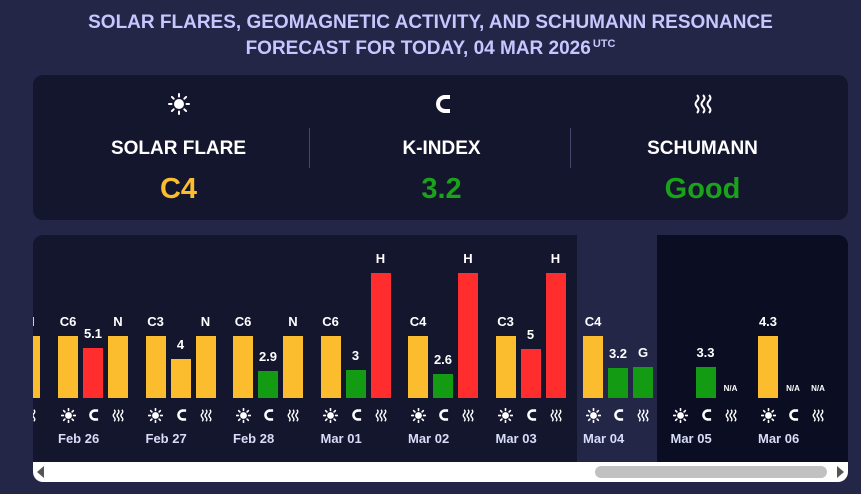 The height and width of the screenshot is (494, 861). What do you see at coordinates (618, 353) in the screenshot?
I see `bar-label-kindex: 3.2` at bounding box center [618, 353].